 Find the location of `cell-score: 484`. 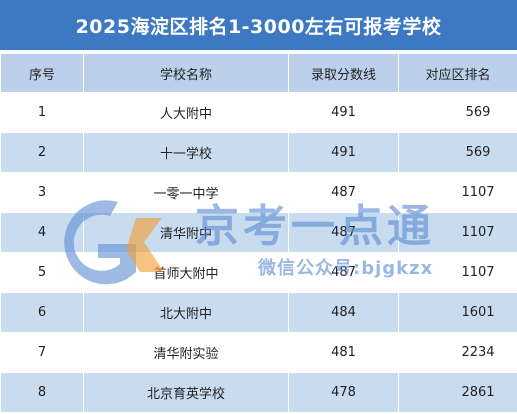

cell-score: 484 is located at coordinates (343, 312).